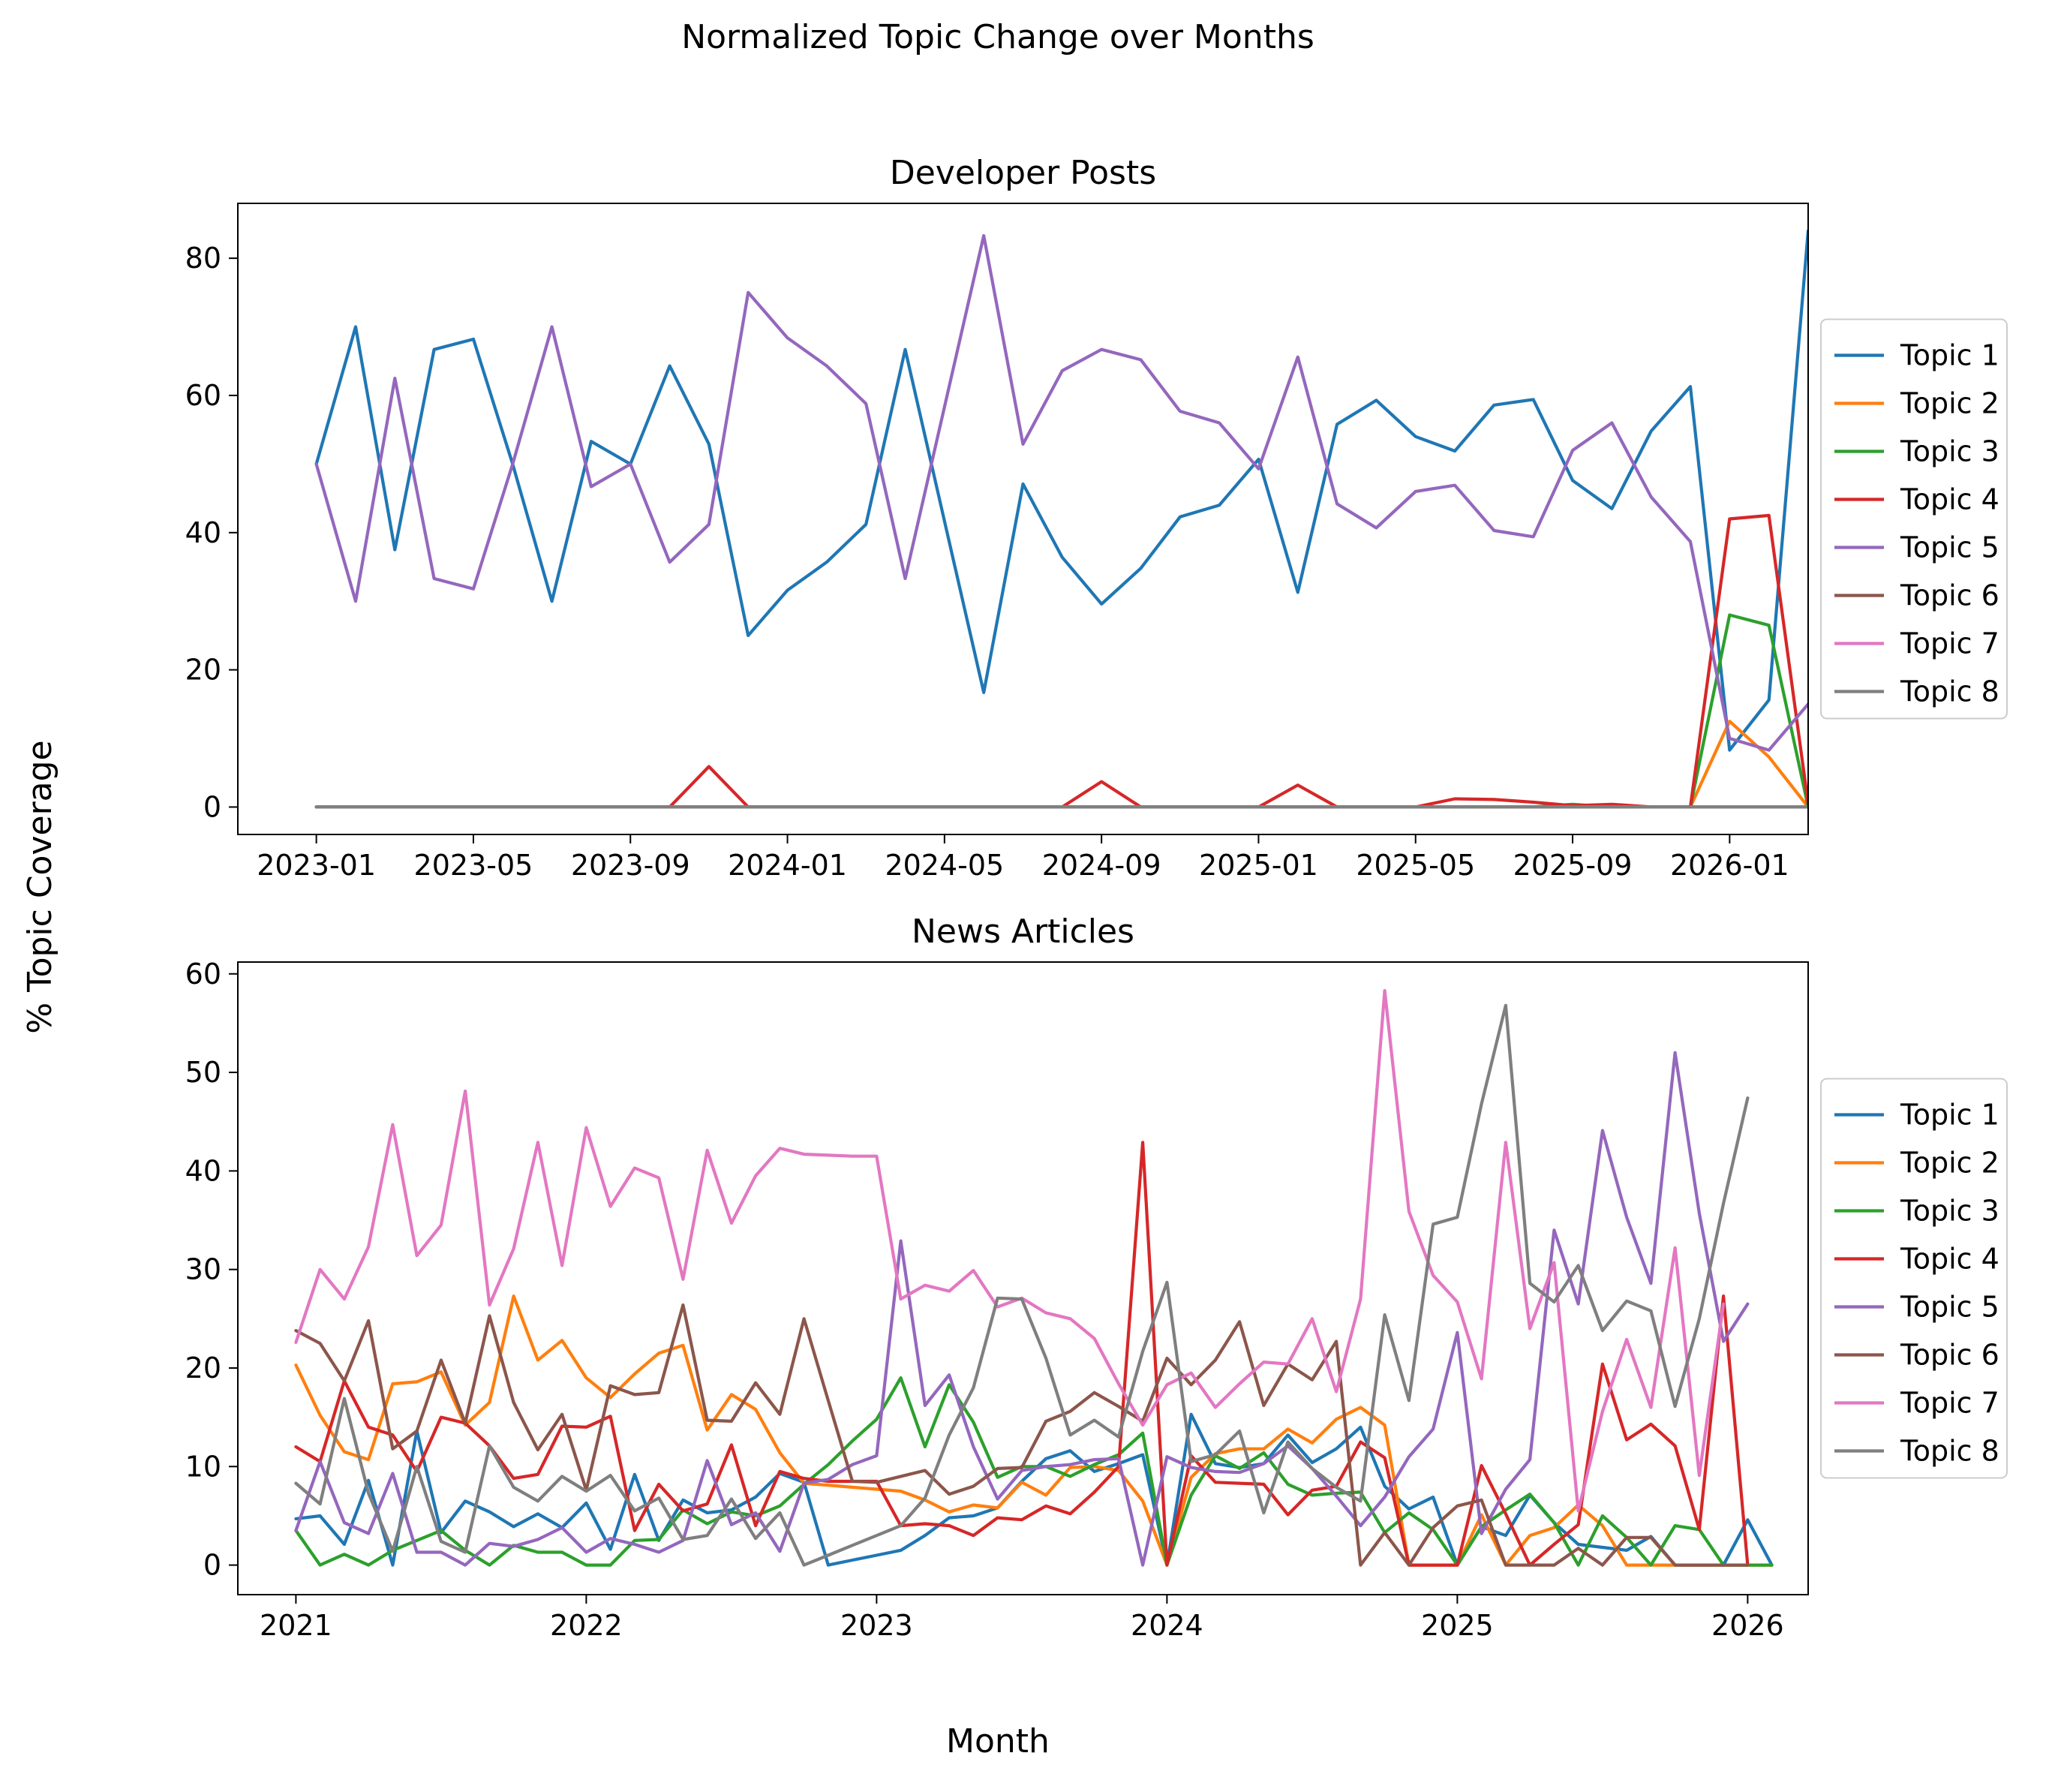 The image size is (2064, 1792). What do you see at coordinates (212, 806) in the screenshot?
I see `developer-posts-ytick-label: 0` at bounding box center [212, 806].